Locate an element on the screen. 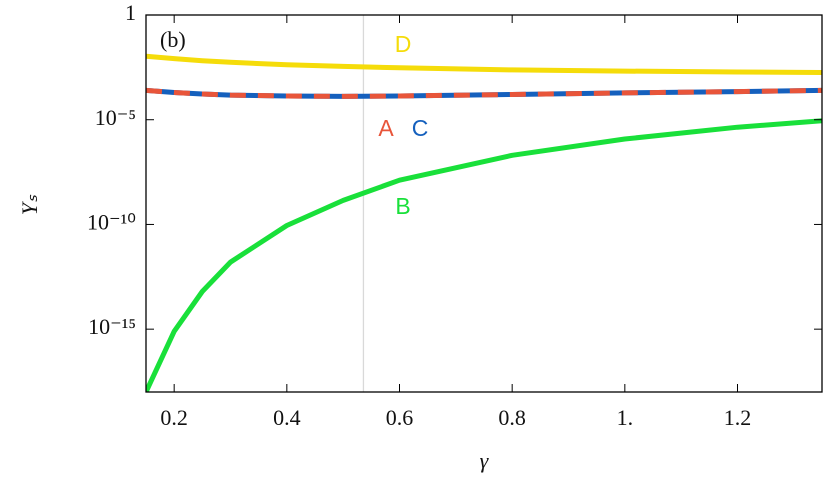  x-tick-label: 1.2 is located at coordinates (738, 417).